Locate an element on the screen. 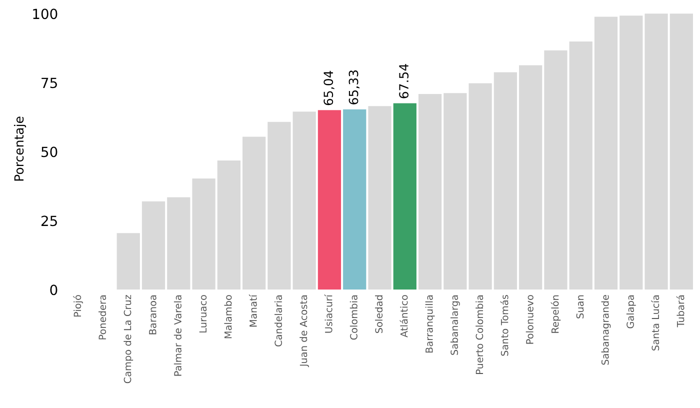 This screenshot has height=408, width=700. y-tick-label: 75 is located at coordinates (49, 83).